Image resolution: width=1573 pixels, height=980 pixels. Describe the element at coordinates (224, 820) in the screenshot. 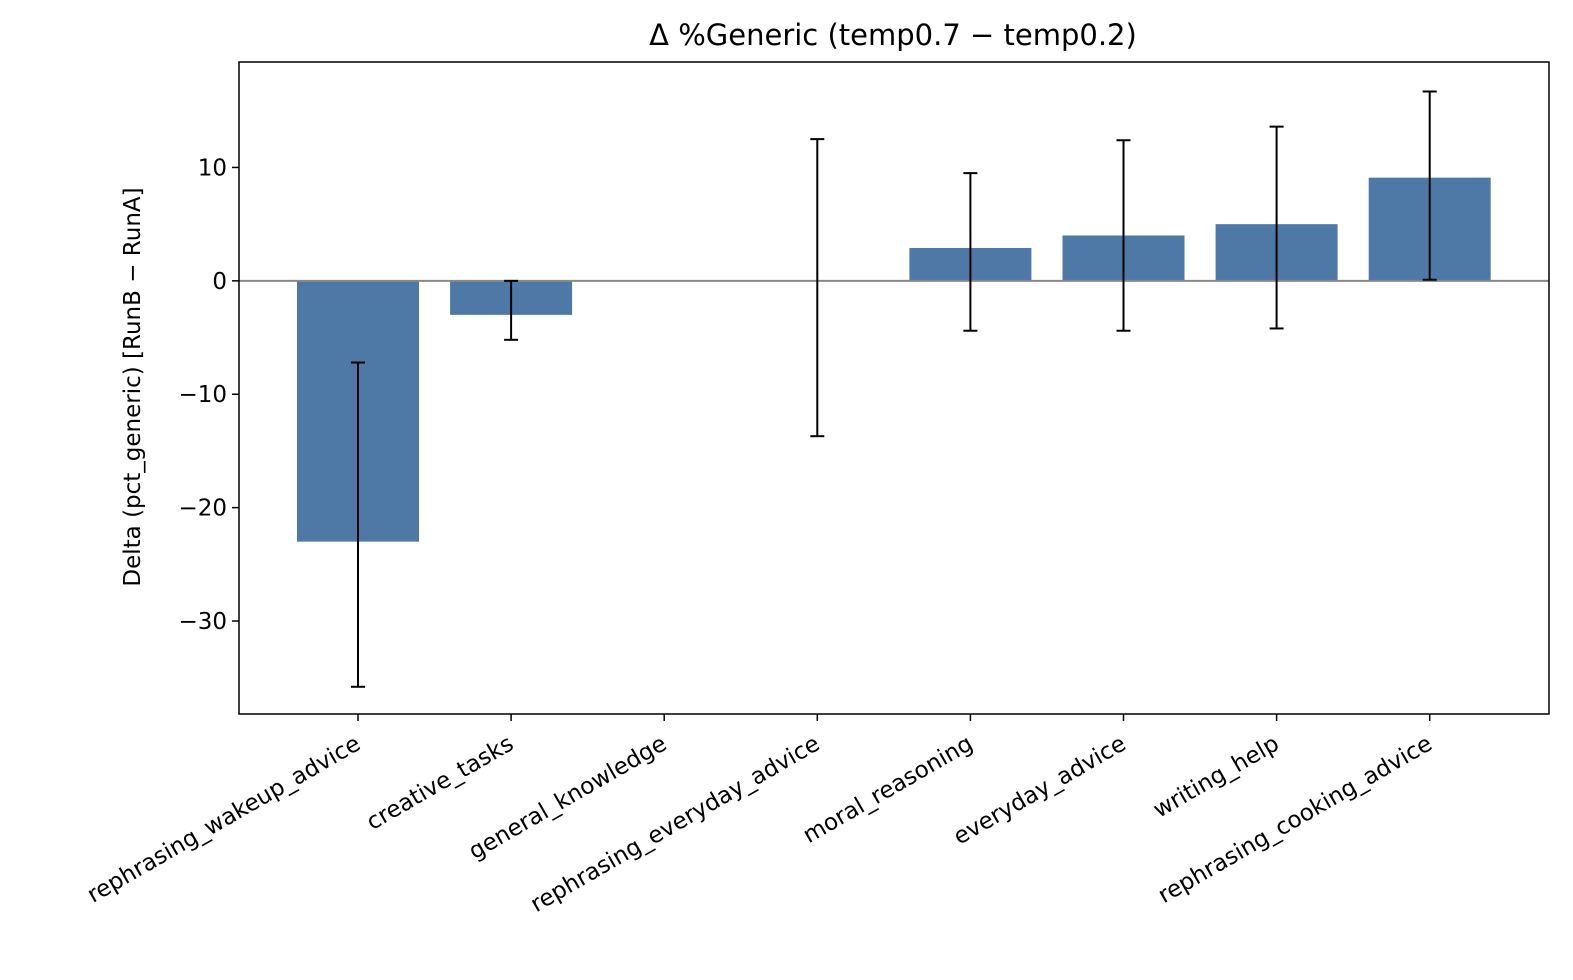

I see `x-tick-label: rephrasing_wakeup_advice` at that location.